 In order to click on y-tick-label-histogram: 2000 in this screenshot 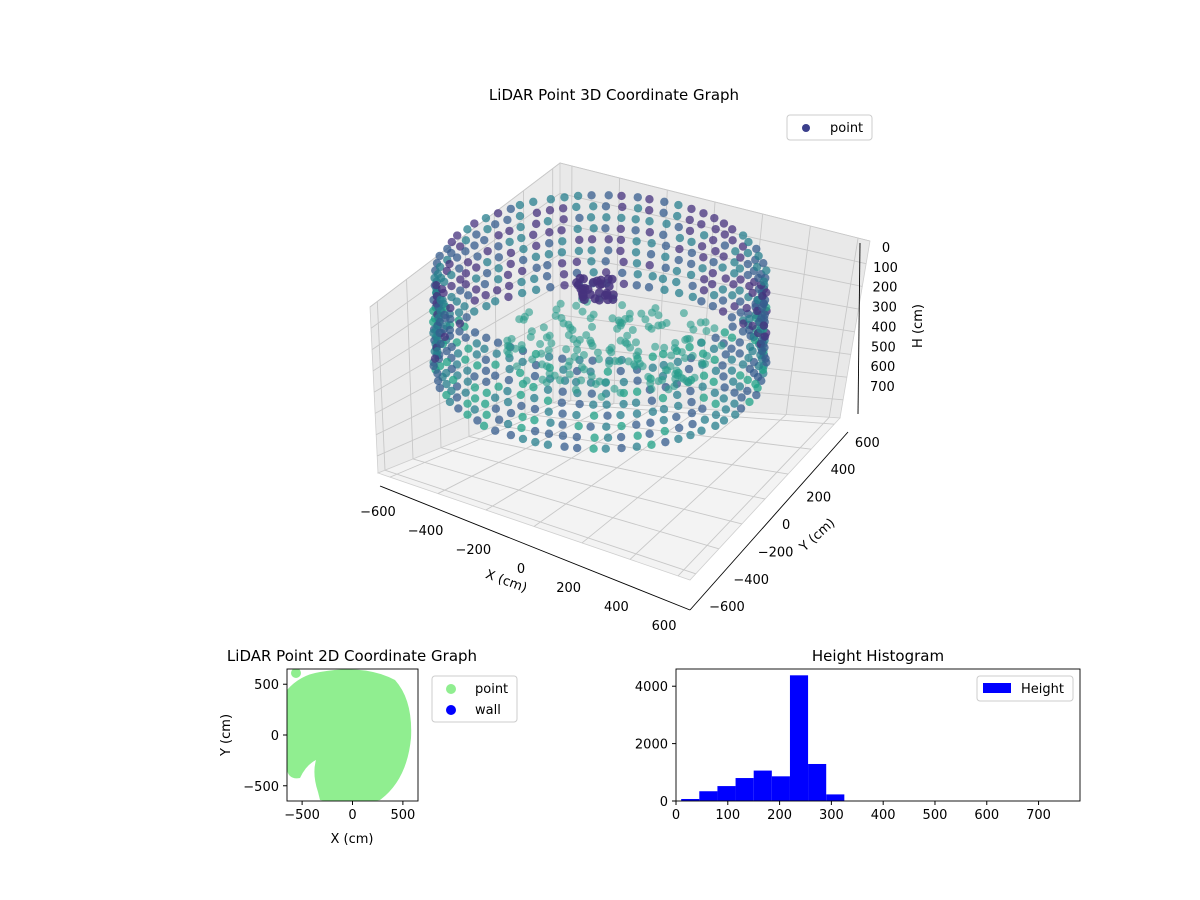, I will do `click(651, 745)`.